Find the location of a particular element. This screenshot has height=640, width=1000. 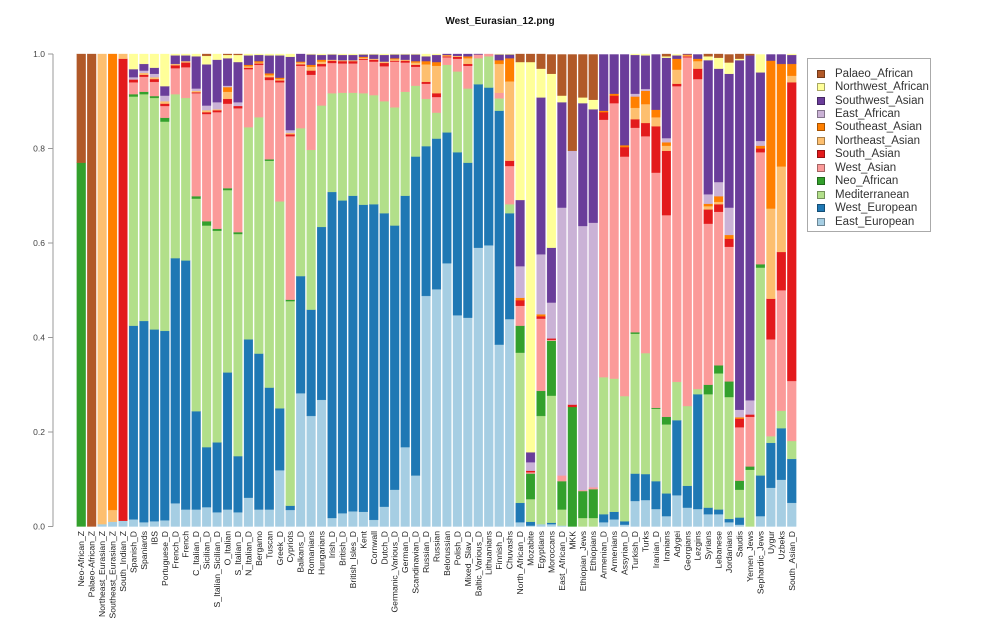

x-tick-label: North_African_D is located at coordinates (520, 563).